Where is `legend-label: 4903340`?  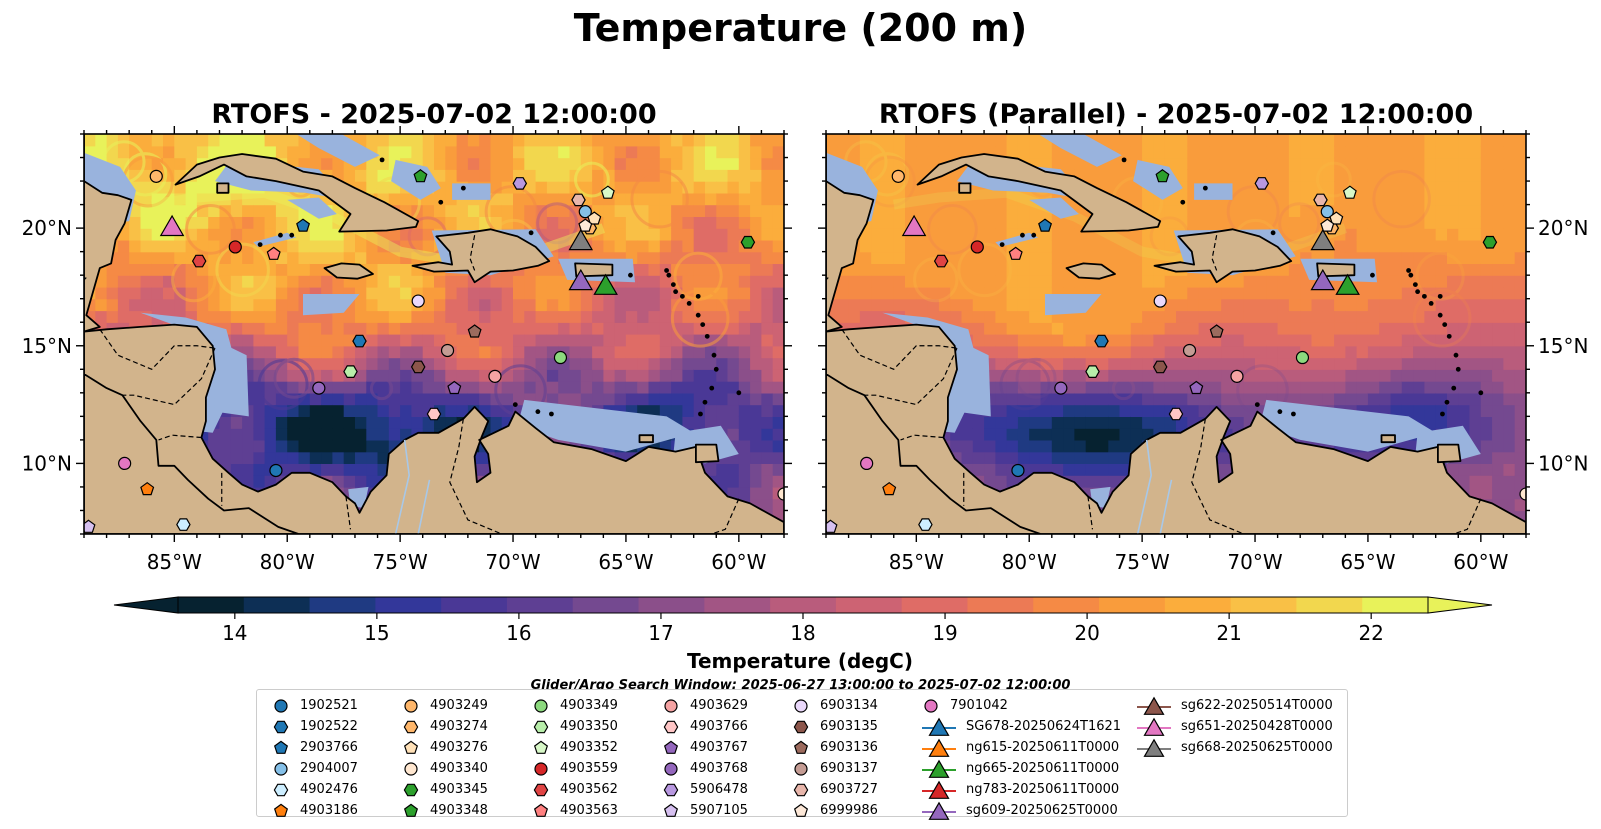 legend-label: 4903340 is located at coordinates (459, 768).